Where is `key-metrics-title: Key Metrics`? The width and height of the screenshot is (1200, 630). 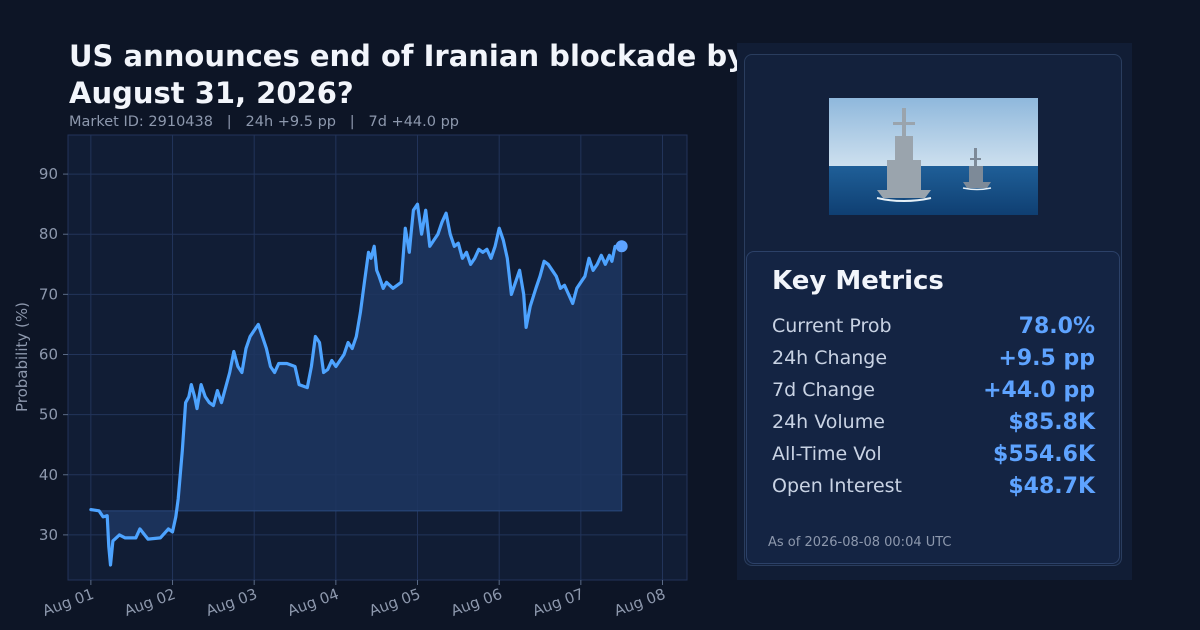 key-metrics-title: Key Metrics is located at coordinates (858, 281).